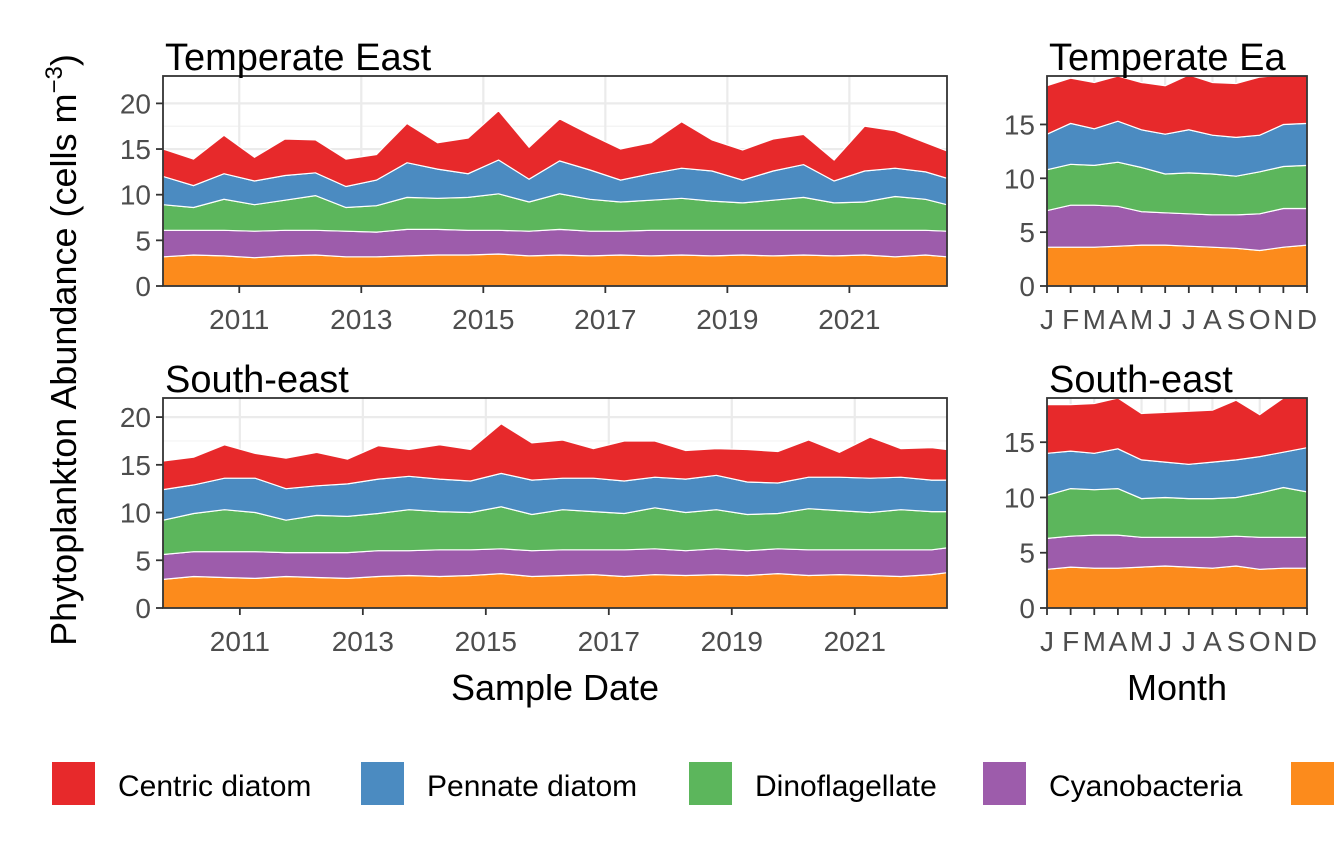  Describe the element at coordinates (63, 60) in the screenshot. I see `y-axis-title-close: )` at that location.